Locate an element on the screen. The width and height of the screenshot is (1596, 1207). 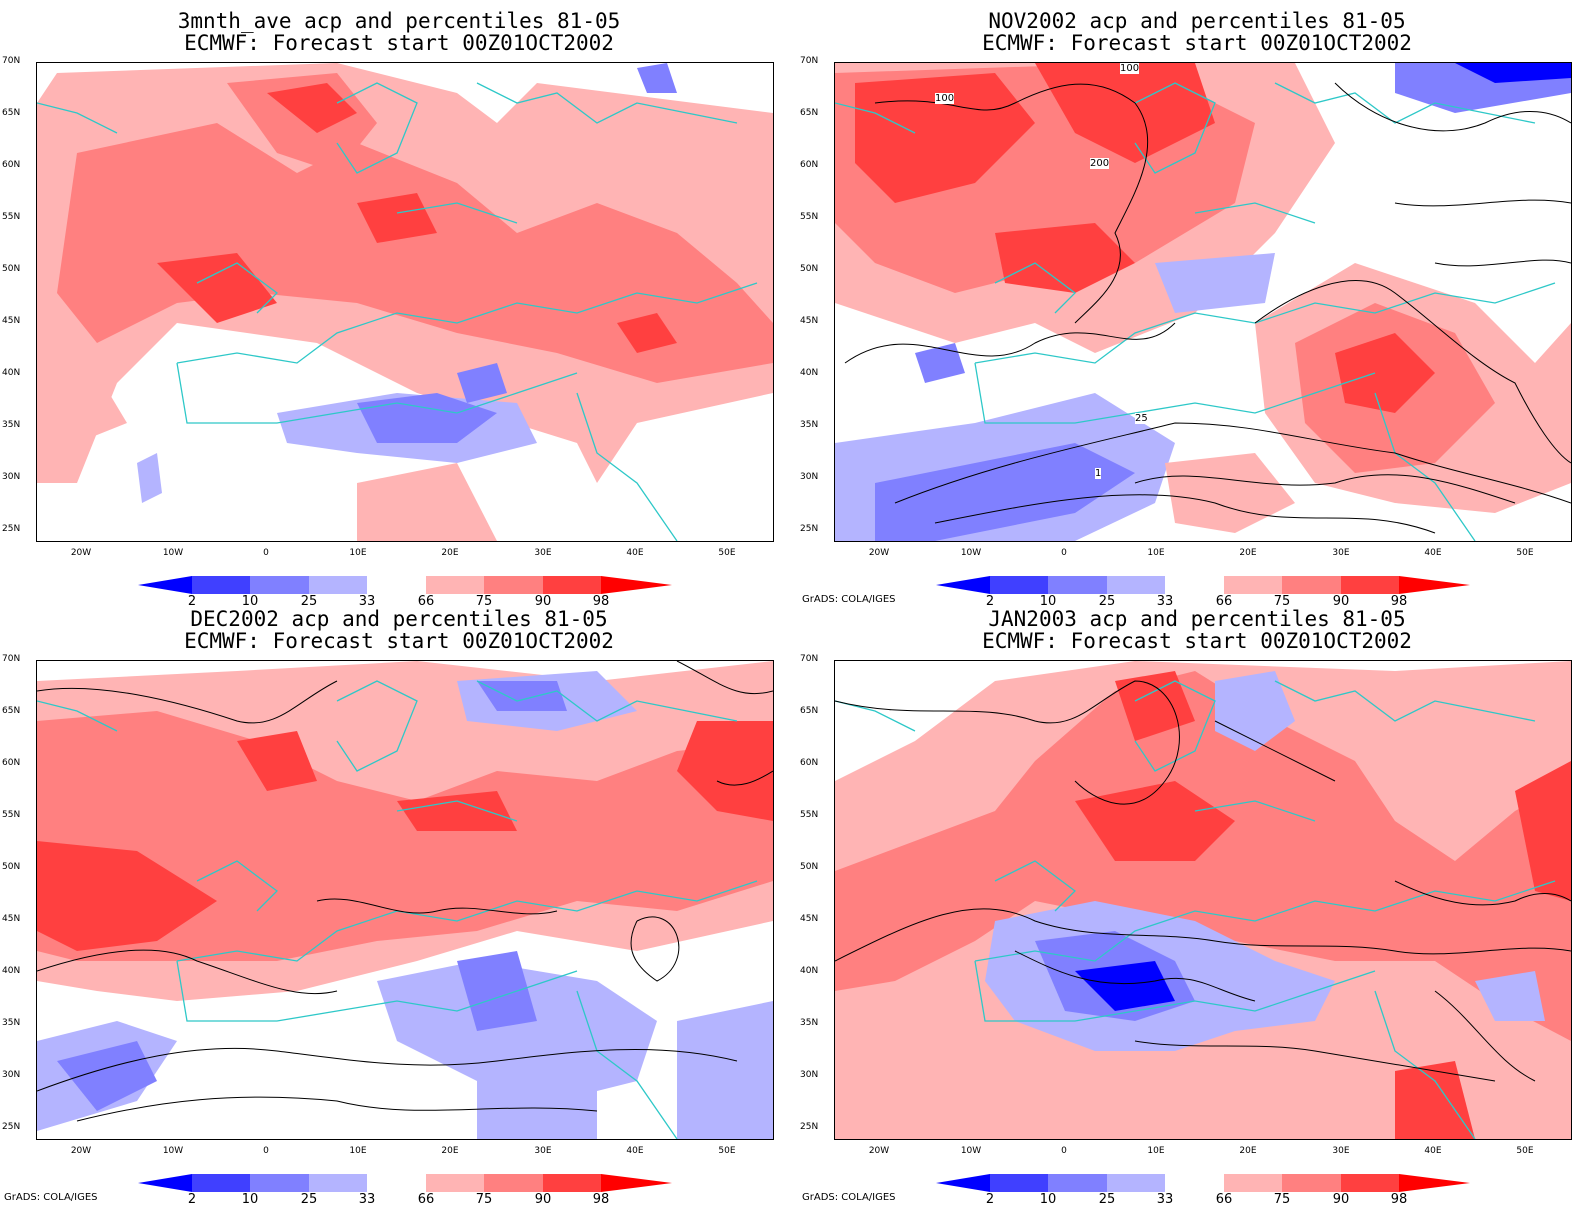
panel-title: DEC2002 acp and percentiles 81-05 is located at coordinates (399, 619).